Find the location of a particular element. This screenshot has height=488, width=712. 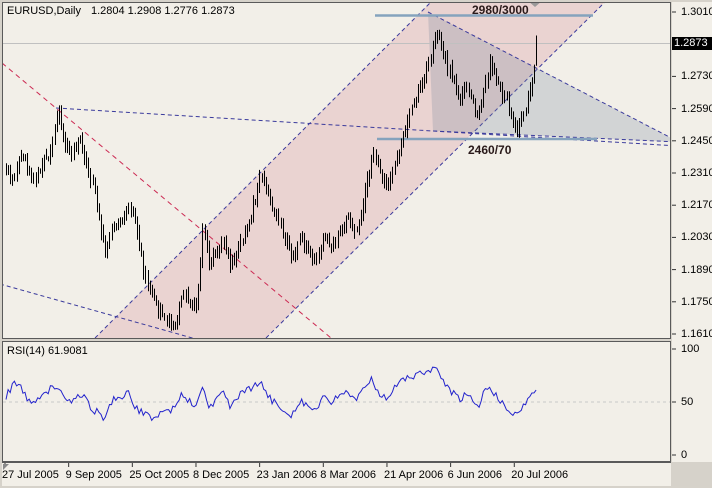

time-axis is located at coordinates (336, 474).